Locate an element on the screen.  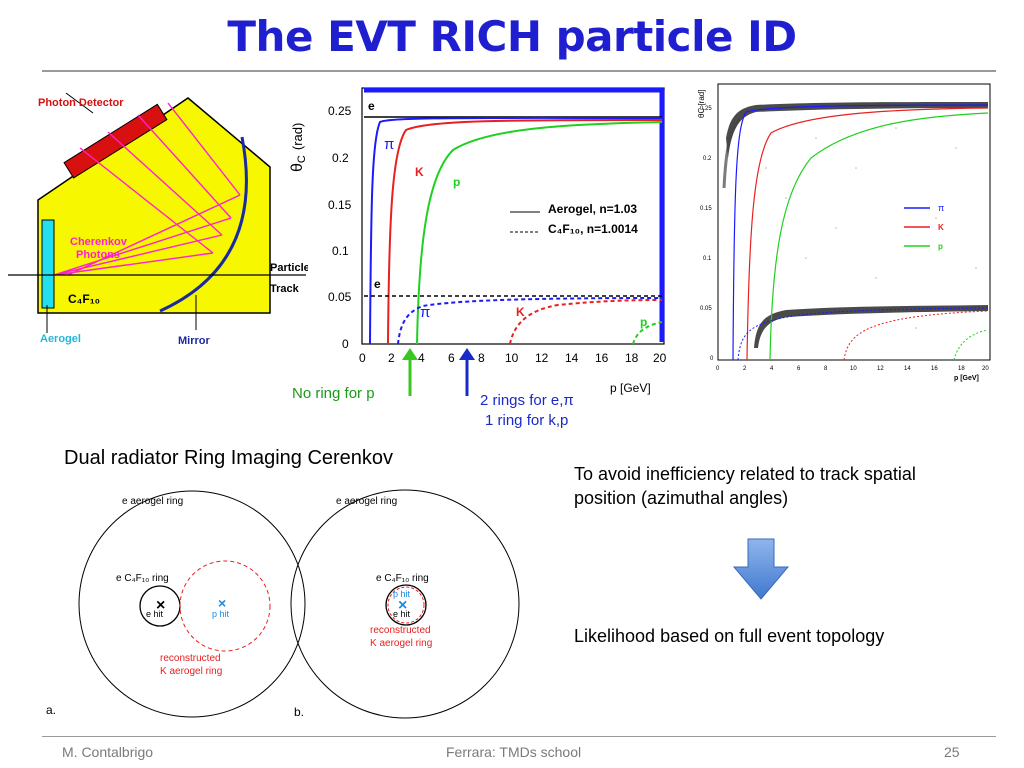
gas-ring-b is located at coordinates (406, 605).